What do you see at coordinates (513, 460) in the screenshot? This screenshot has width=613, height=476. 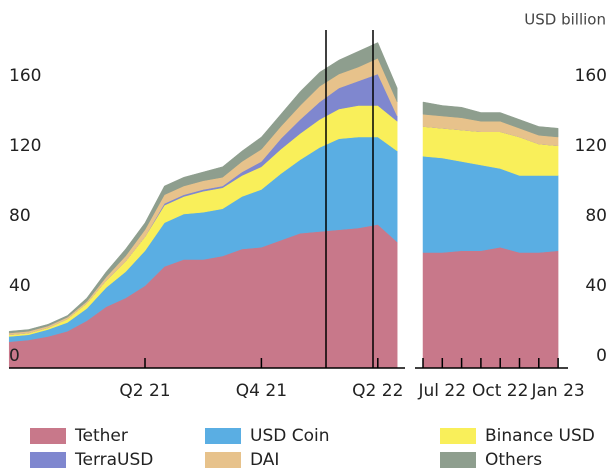 I see `legend-label: Others` at bounding box center [513, 460].